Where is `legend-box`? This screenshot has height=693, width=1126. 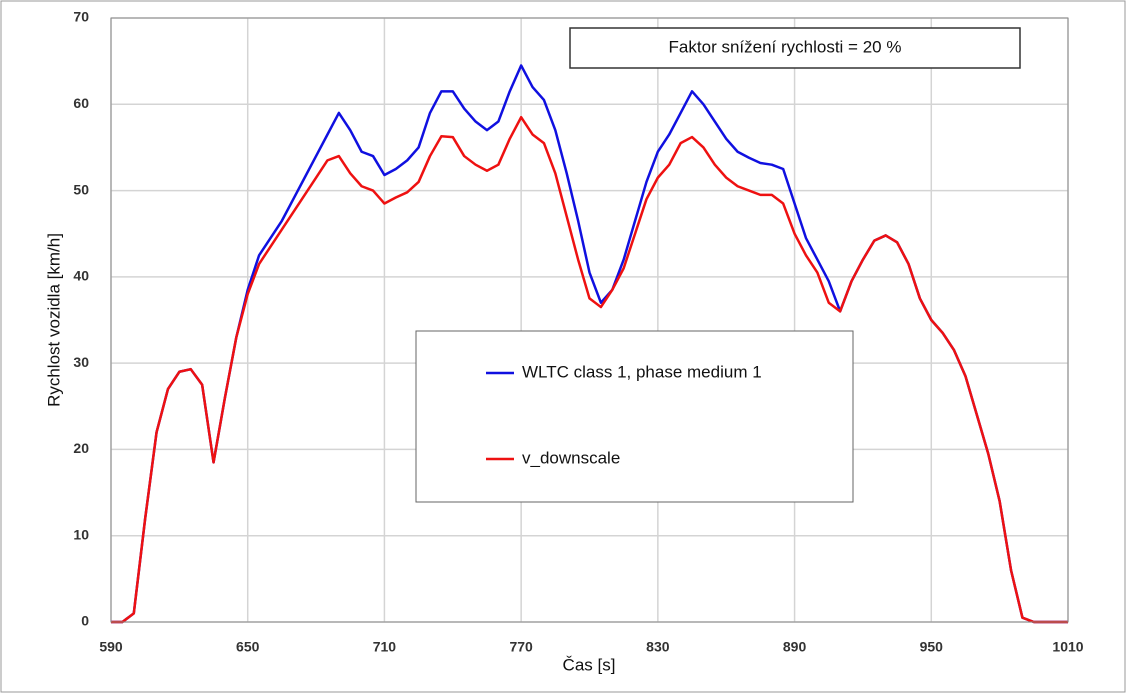 legend-box is located at coordinates (634, 416).